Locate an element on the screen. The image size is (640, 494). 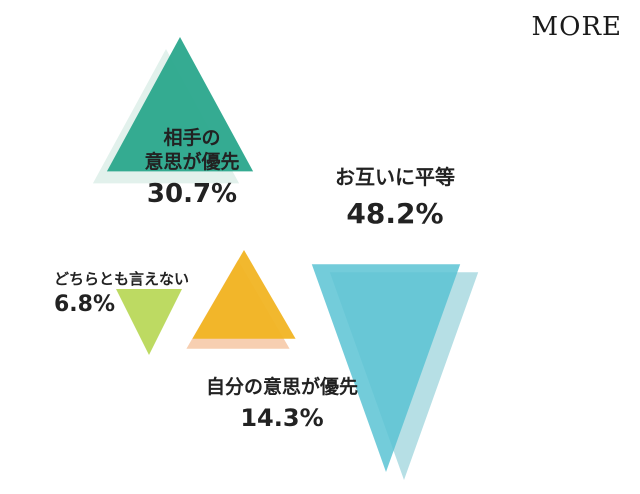
data-label-partner-priority: 相手の 意思が優先 30.7% is located at coordinates (192, 168).